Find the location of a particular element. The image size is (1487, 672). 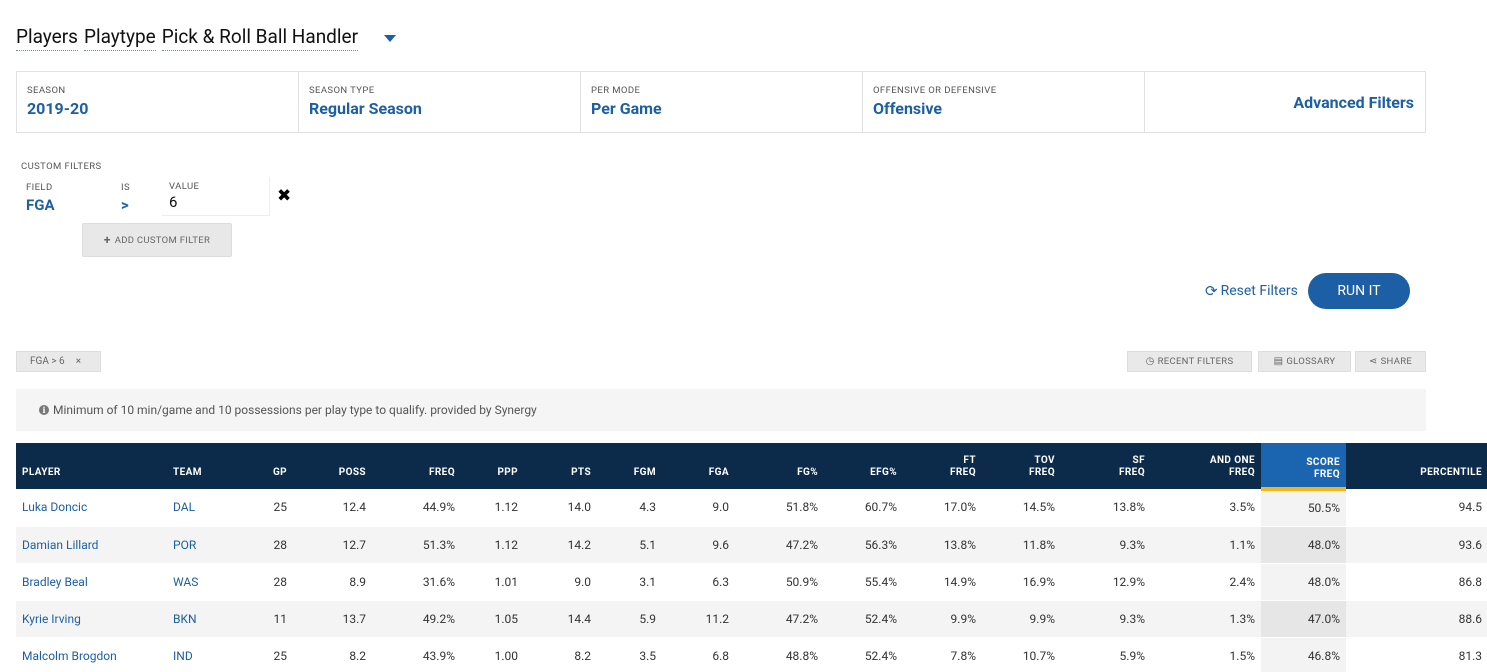

column-header: PLAYER is located at coordinates (91, 466).